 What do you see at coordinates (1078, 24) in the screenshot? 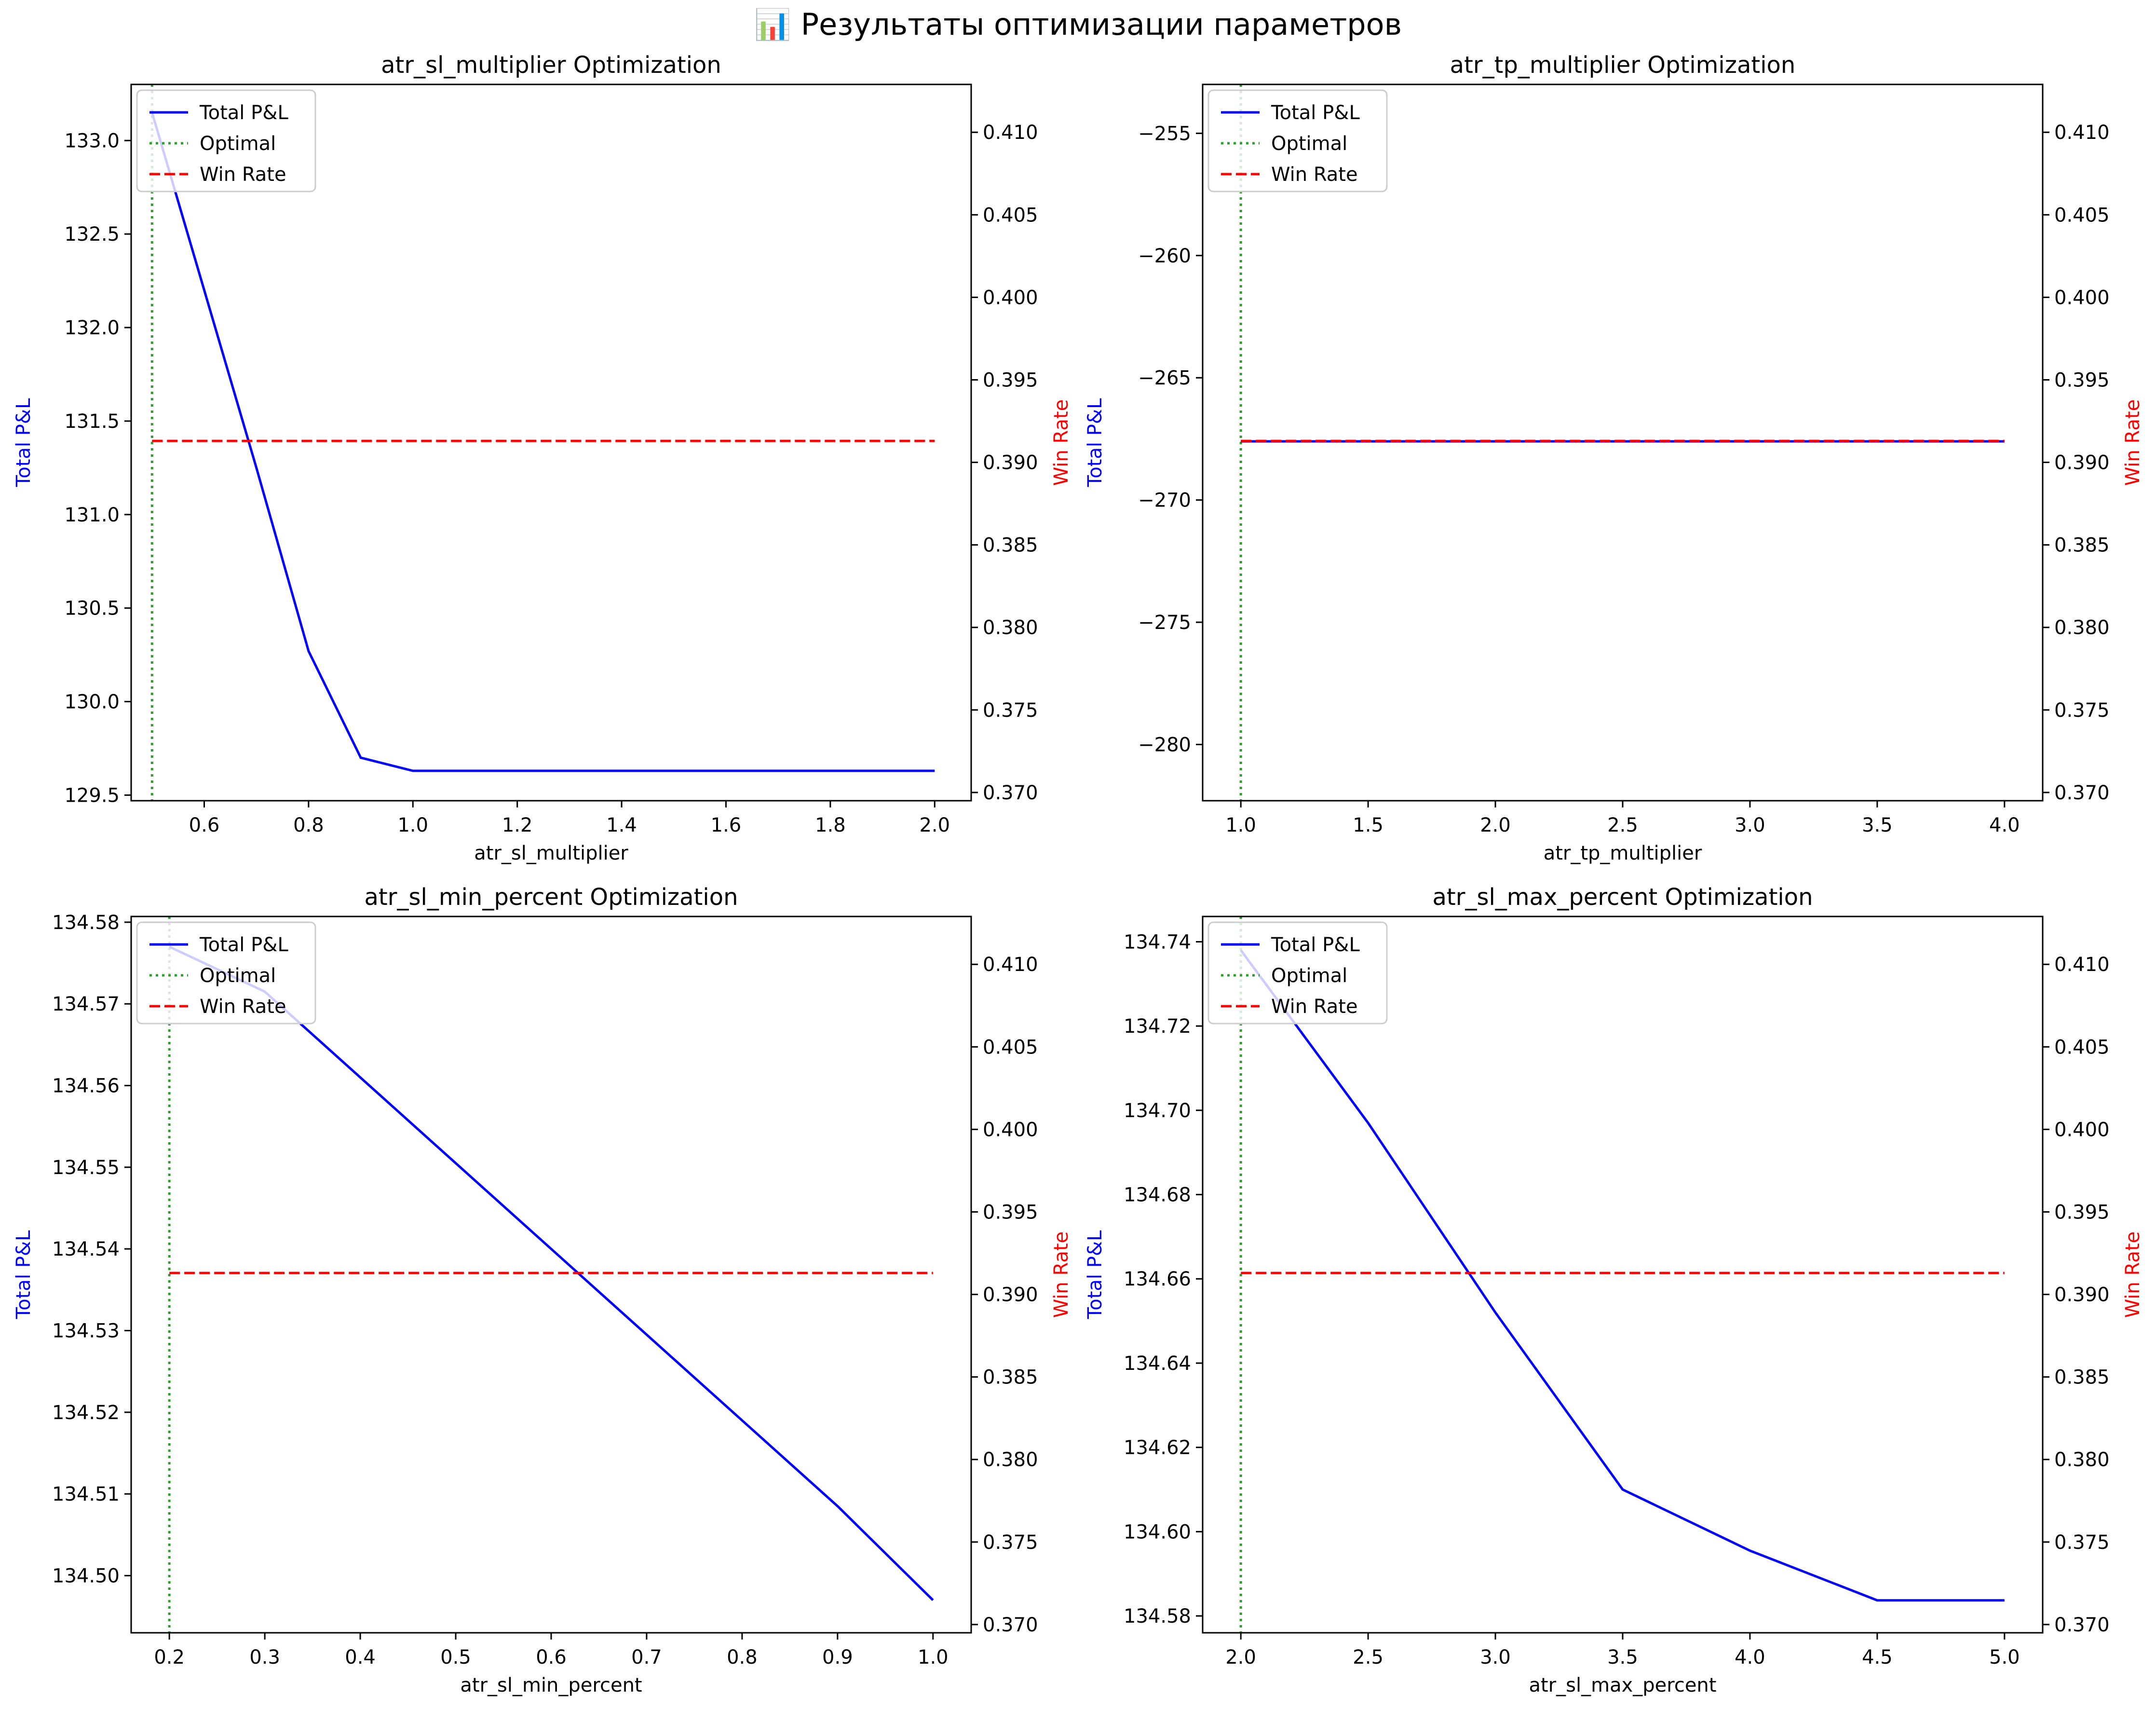
I see `figure-title: 📊 Результаты оптимизации параметров` at bounding box center [1078, 24].